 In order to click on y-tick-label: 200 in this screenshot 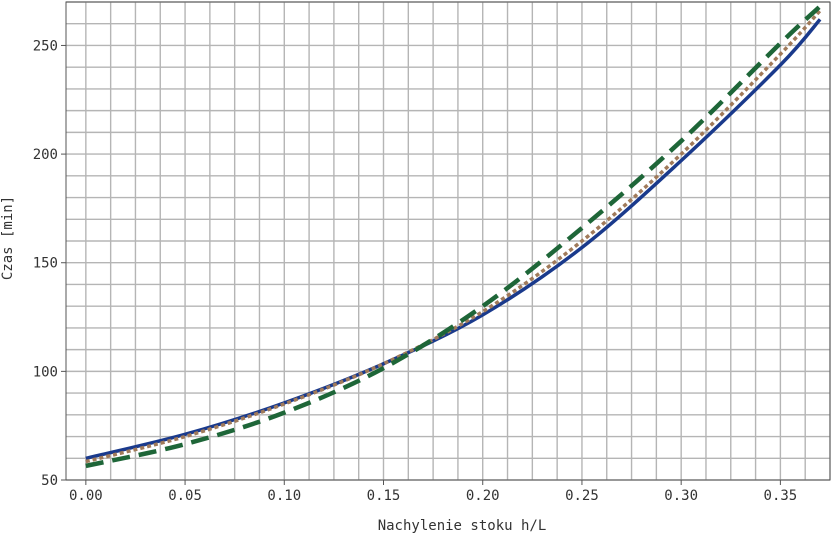, I will do `click(45, 155)`.